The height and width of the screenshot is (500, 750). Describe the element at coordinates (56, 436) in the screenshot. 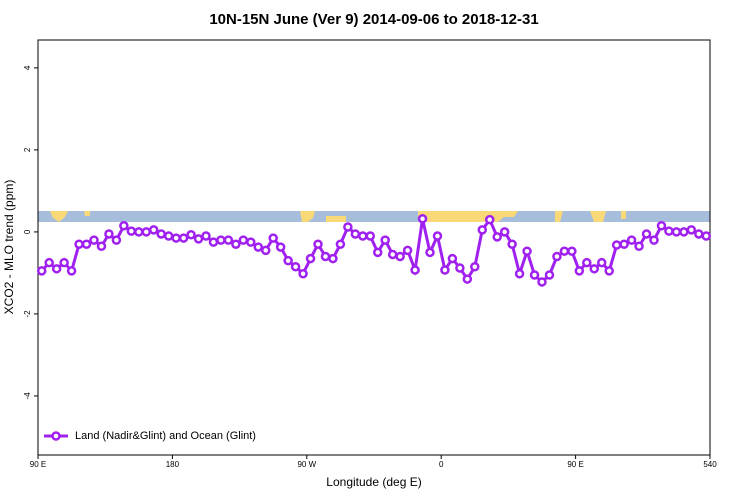

I see `legend-marker` at that location.